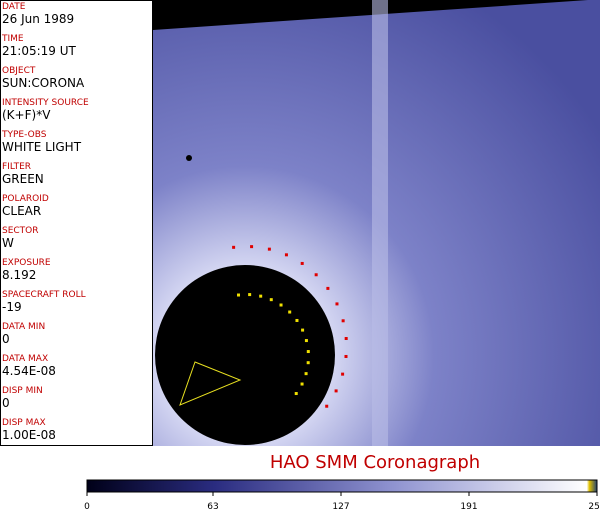 Image resolution: width=600 pixels, height=512 pixels. What do you see at coordinates (25, 359) in the screenshot?
I see `field-label: DATA MAX` at bounding box center [25, 359].